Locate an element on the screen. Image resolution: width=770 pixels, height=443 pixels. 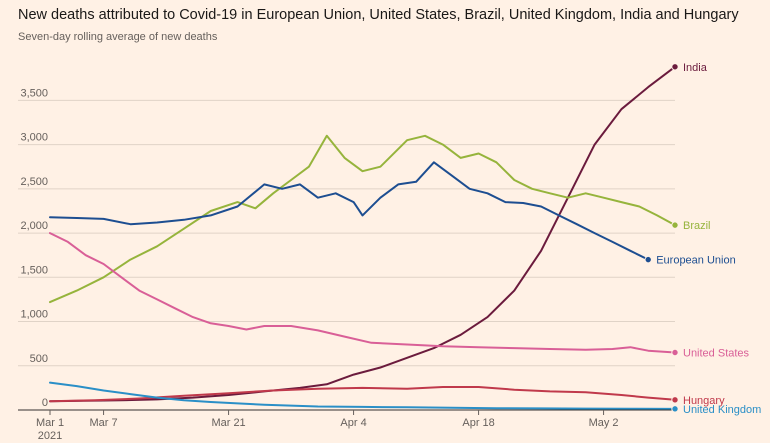
series-end-dot-united-states is located at coordinates (675, 352).